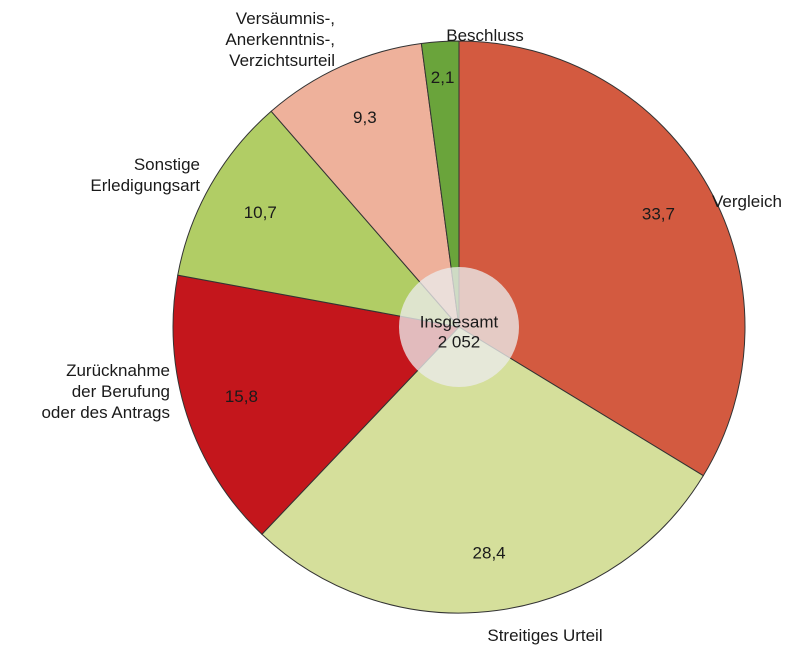 The image size is (811, 660). I want to click on category-label-line: Verzichtsurteil, so click(282, 60).